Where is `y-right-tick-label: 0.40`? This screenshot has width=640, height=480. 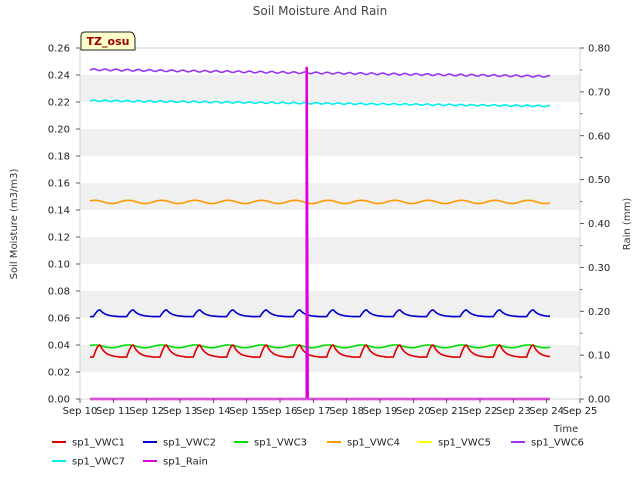 y-right-tick-label: 0.40 is located at coordinates (599, 224).